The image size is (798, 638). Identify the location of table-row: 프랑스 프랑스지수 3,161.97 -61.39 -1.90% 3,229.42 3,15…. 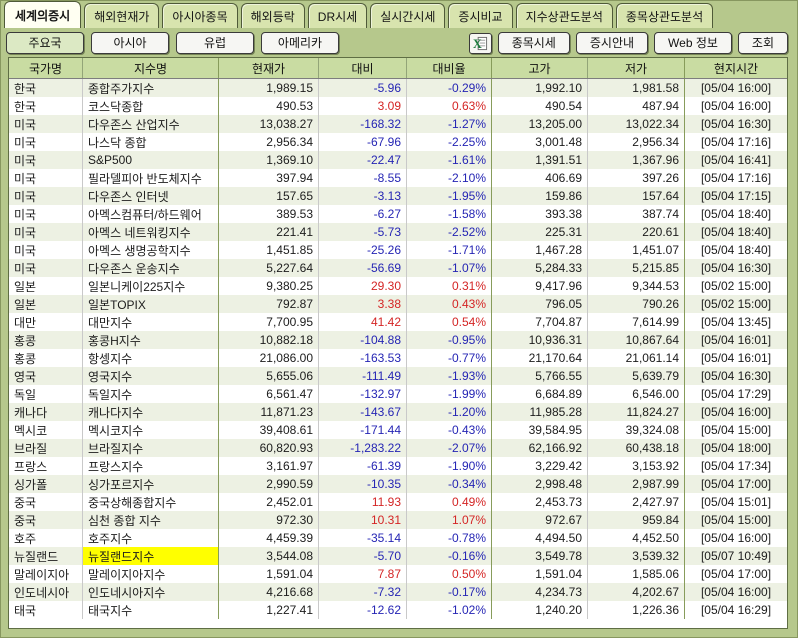
(398, 466).